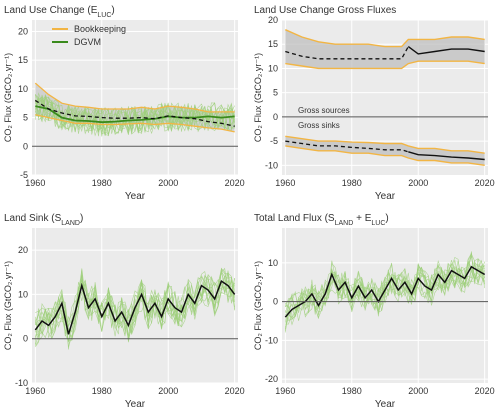  Describe the element at coordinates (271, 379) in the screenshot. I see `y-tick-label: -20` at that location.